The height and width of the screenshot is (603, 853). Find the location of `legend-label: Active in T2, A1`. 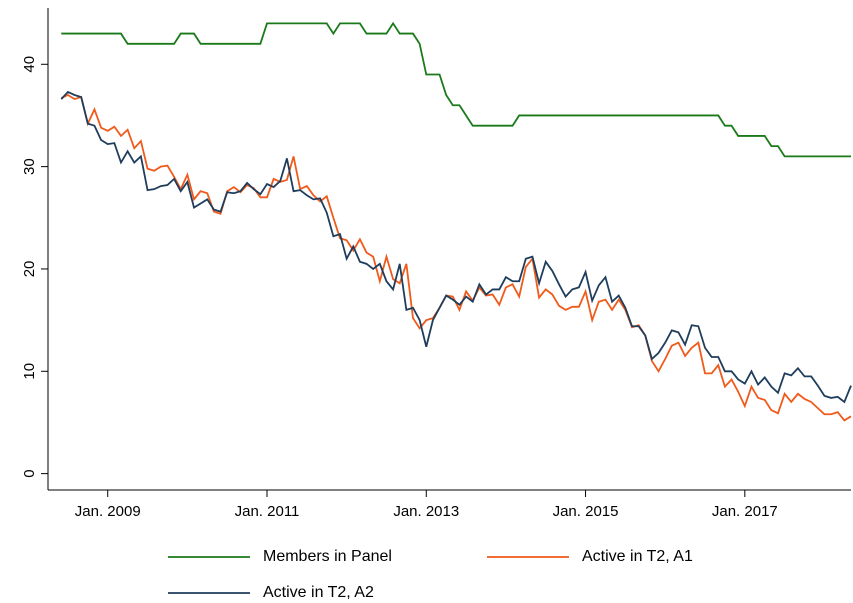

legend-label: Active in T2, A1 is located at coordinates (637, 556).